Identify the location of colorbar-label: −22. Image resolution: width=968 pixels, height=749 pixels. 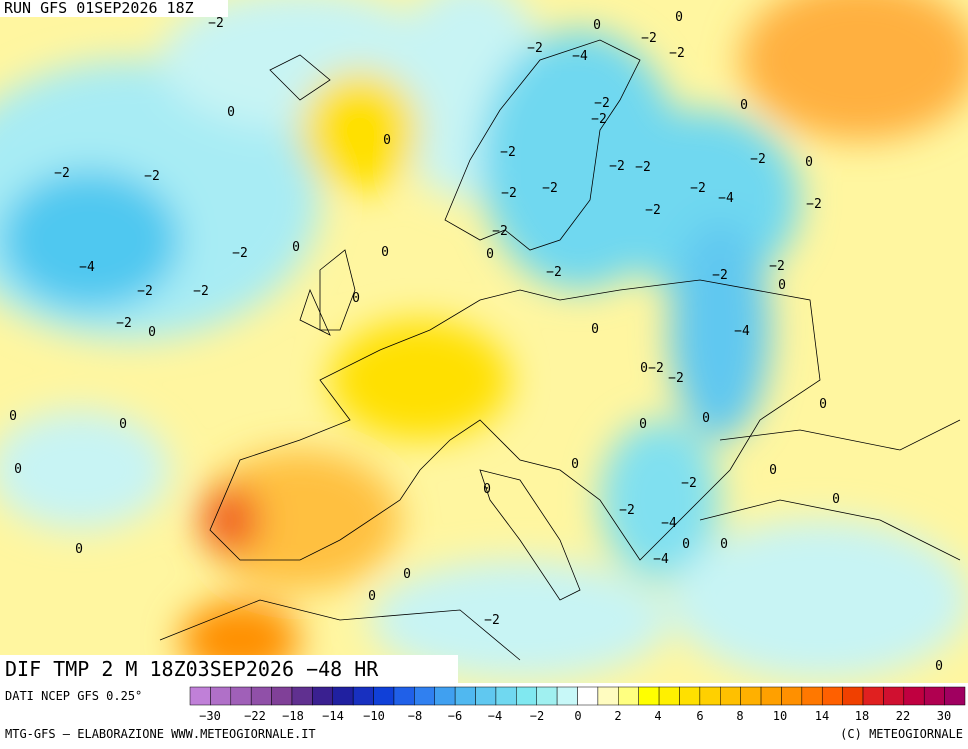
(255, 716).